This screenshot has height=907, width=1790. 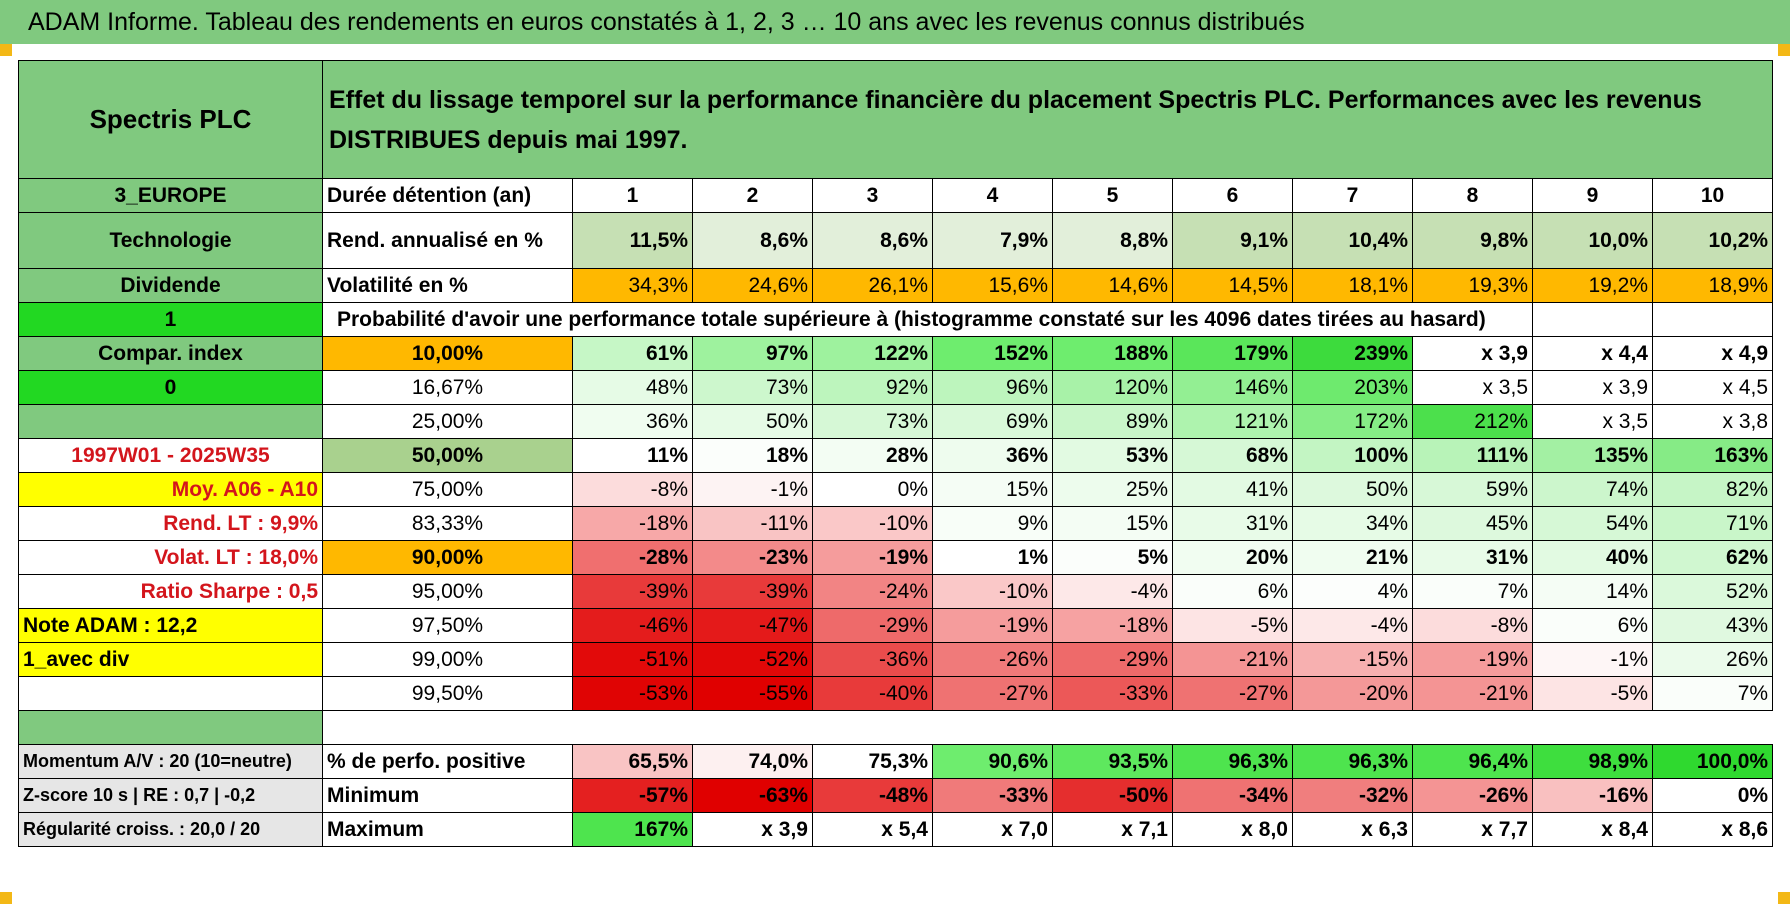 What do you see at coordinates (1112, 489) in the screenshot?
I see `value-cell: 25%` at bounding box center [1112, 489].